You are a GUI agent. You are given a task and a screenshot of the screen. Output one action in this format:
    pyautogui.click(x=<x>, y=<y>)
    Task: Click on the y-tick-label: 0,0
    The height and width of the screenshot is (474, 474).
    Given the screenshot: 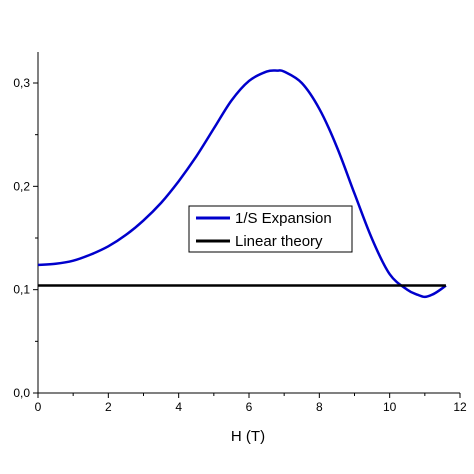 What is the action you would take?
    pyautogui.click(x=21, y=393)
    